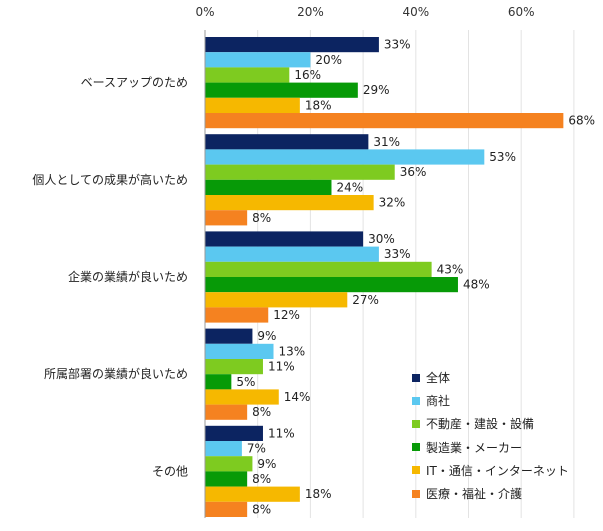  What do you see at coordinates (110, 179) in the screenshot?
I see `category-label: 個人としての成果が高いため` at bounding box center [110, 179].